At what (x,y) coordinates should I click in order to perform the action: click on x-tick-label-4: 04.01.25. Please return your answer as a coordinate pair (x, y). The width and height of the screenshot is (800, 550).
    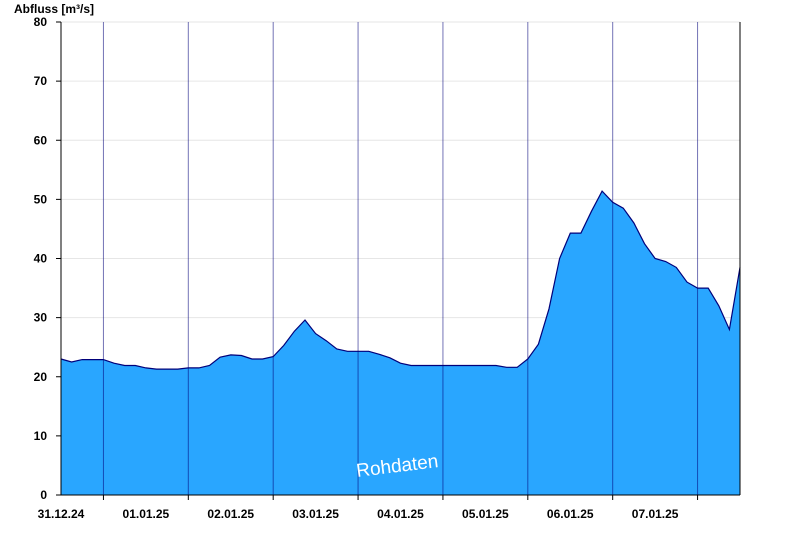
    Looking at the image, I should click on (400, 514).